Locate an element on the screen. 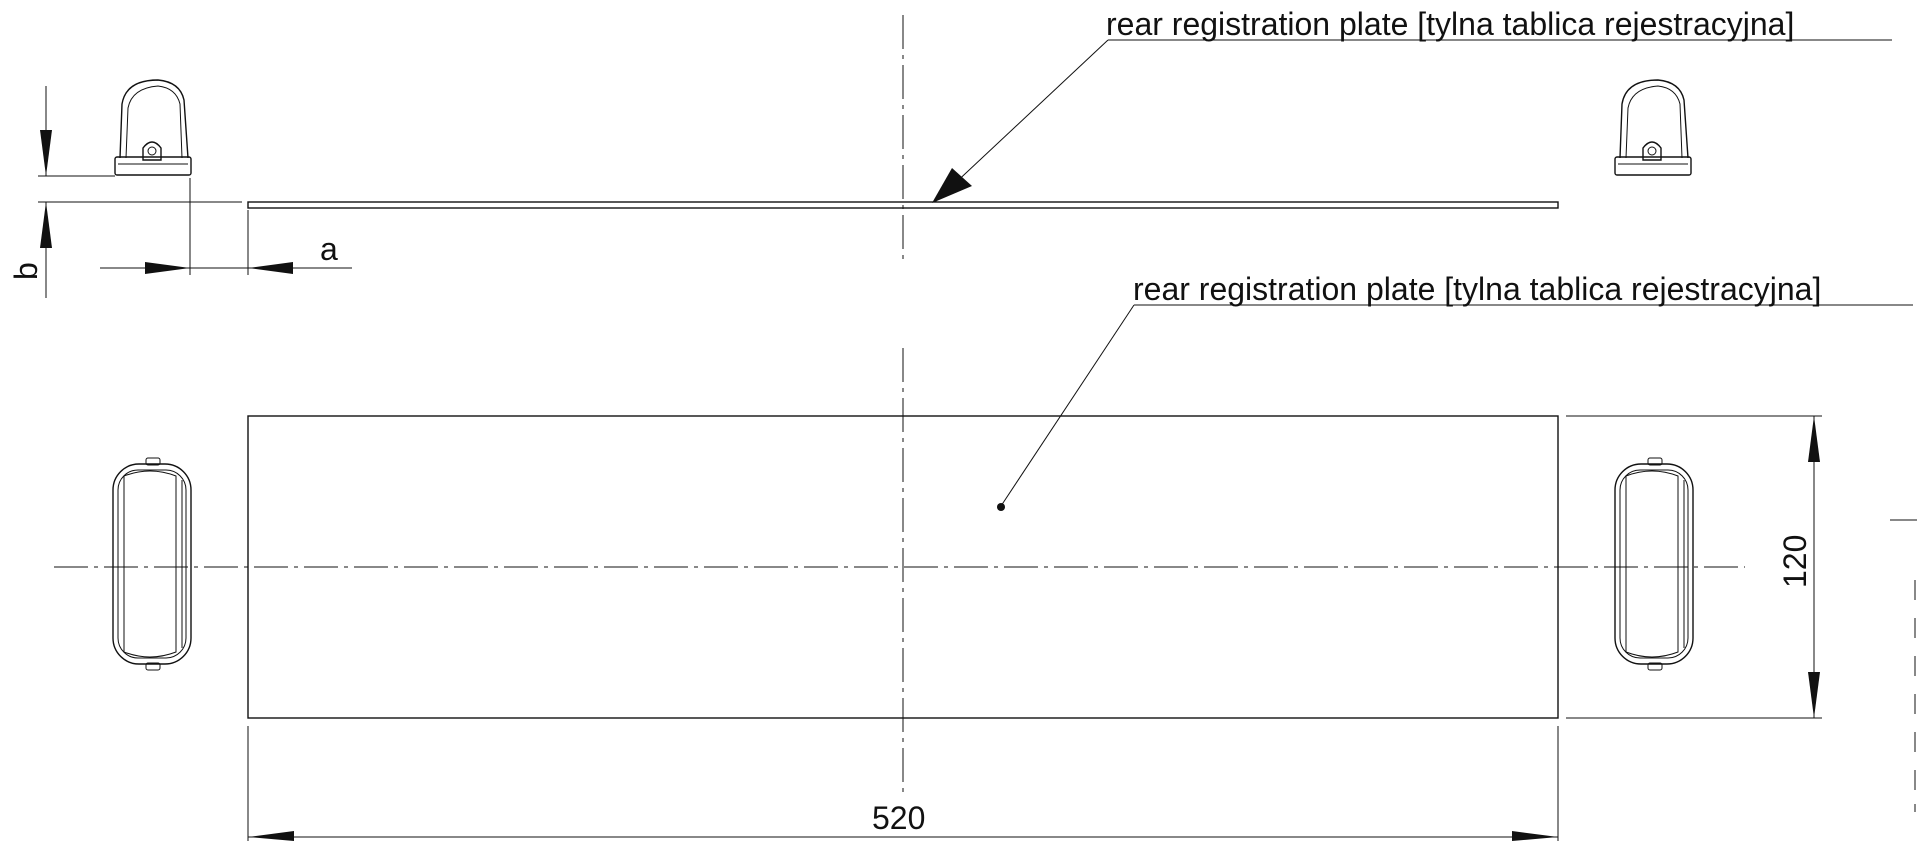  dimension-height-label: 120 is located at coordinates (1795, 561).